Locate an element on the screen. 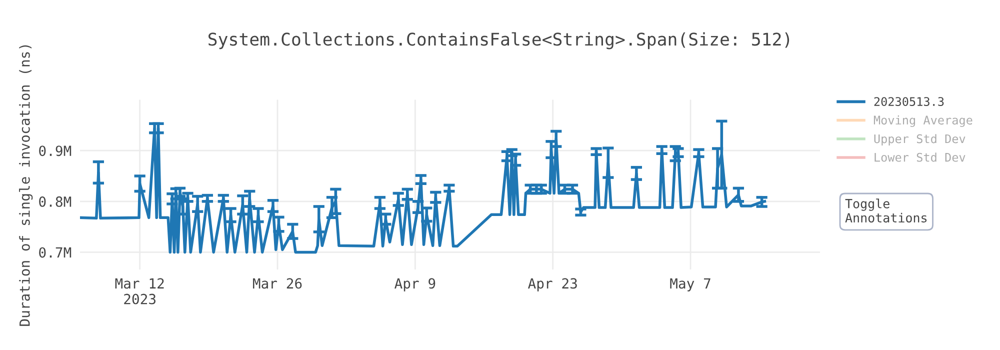 Image resolution: width=1000 pixels, height=350 pixels. y-tick-label: 0.7M is located at coordinates (55, 252).